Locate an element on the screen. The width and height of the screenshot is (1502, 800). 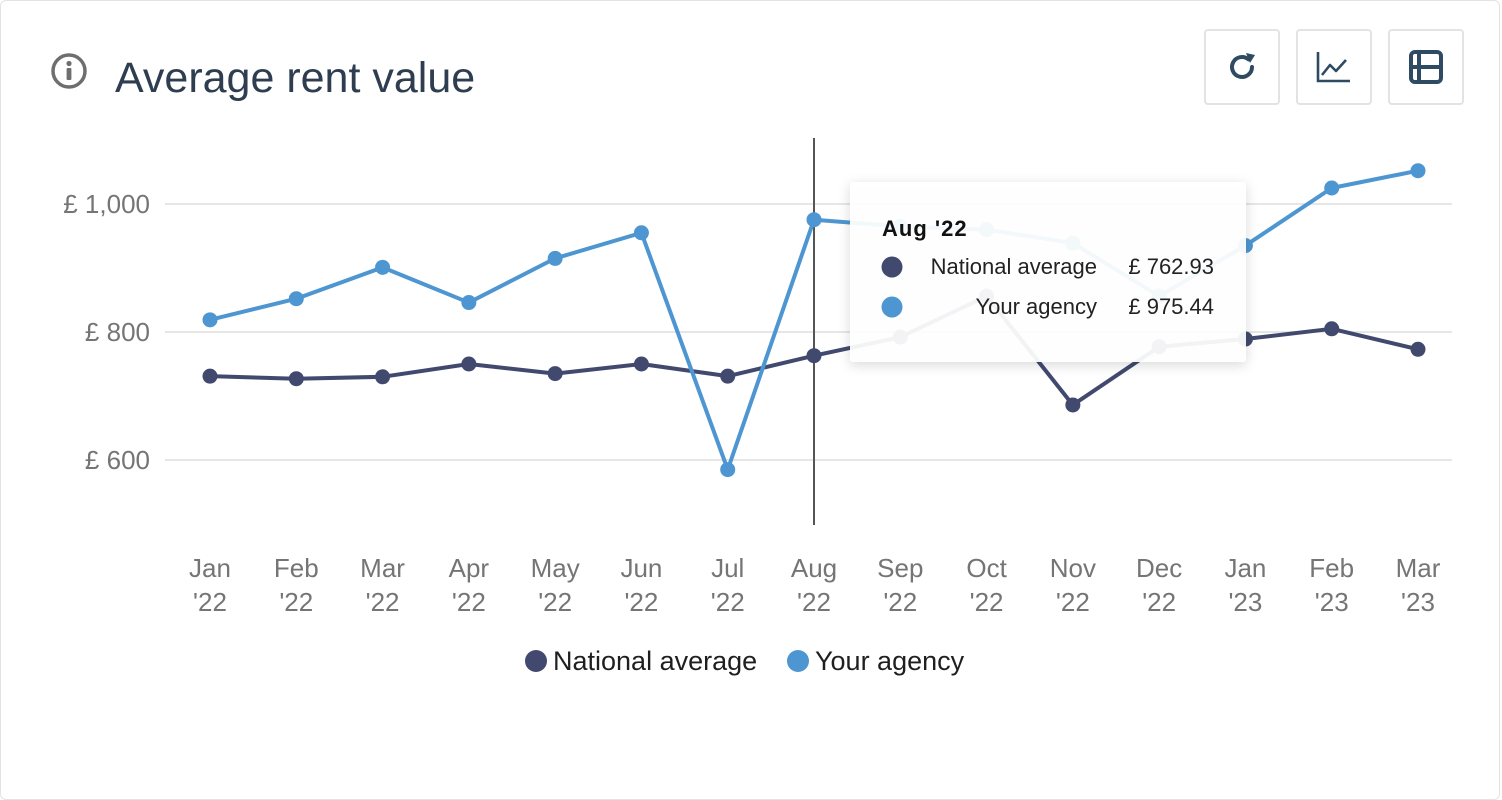
x-tick-label: May '22 is located at coordinates (555, 585).